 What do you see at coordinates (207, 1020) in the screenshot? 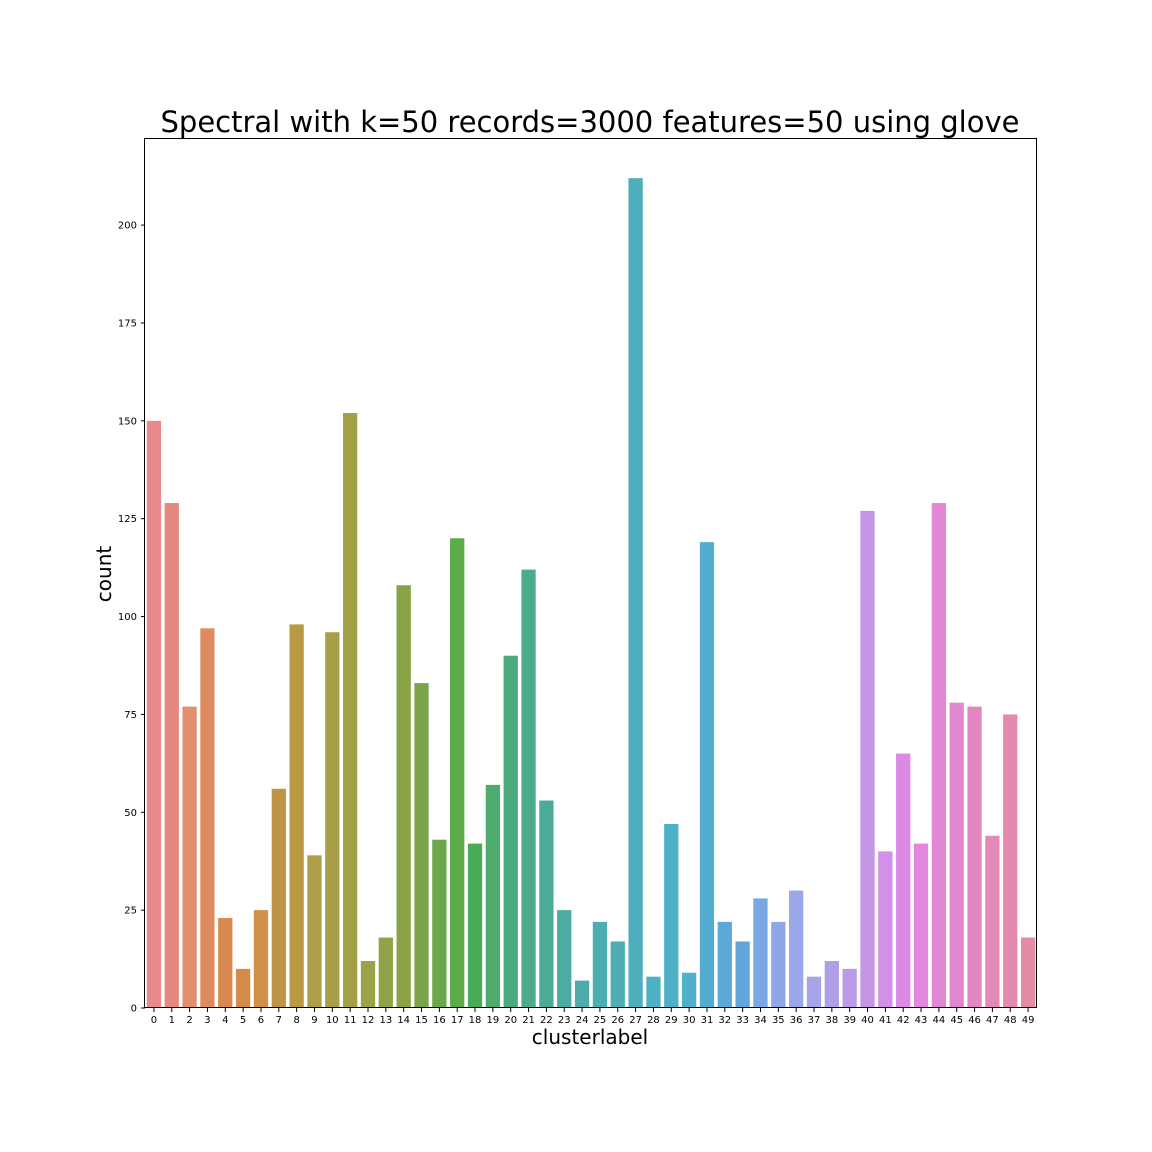
I see `x-tick-label: 3` at bounding box center [207, 1020].